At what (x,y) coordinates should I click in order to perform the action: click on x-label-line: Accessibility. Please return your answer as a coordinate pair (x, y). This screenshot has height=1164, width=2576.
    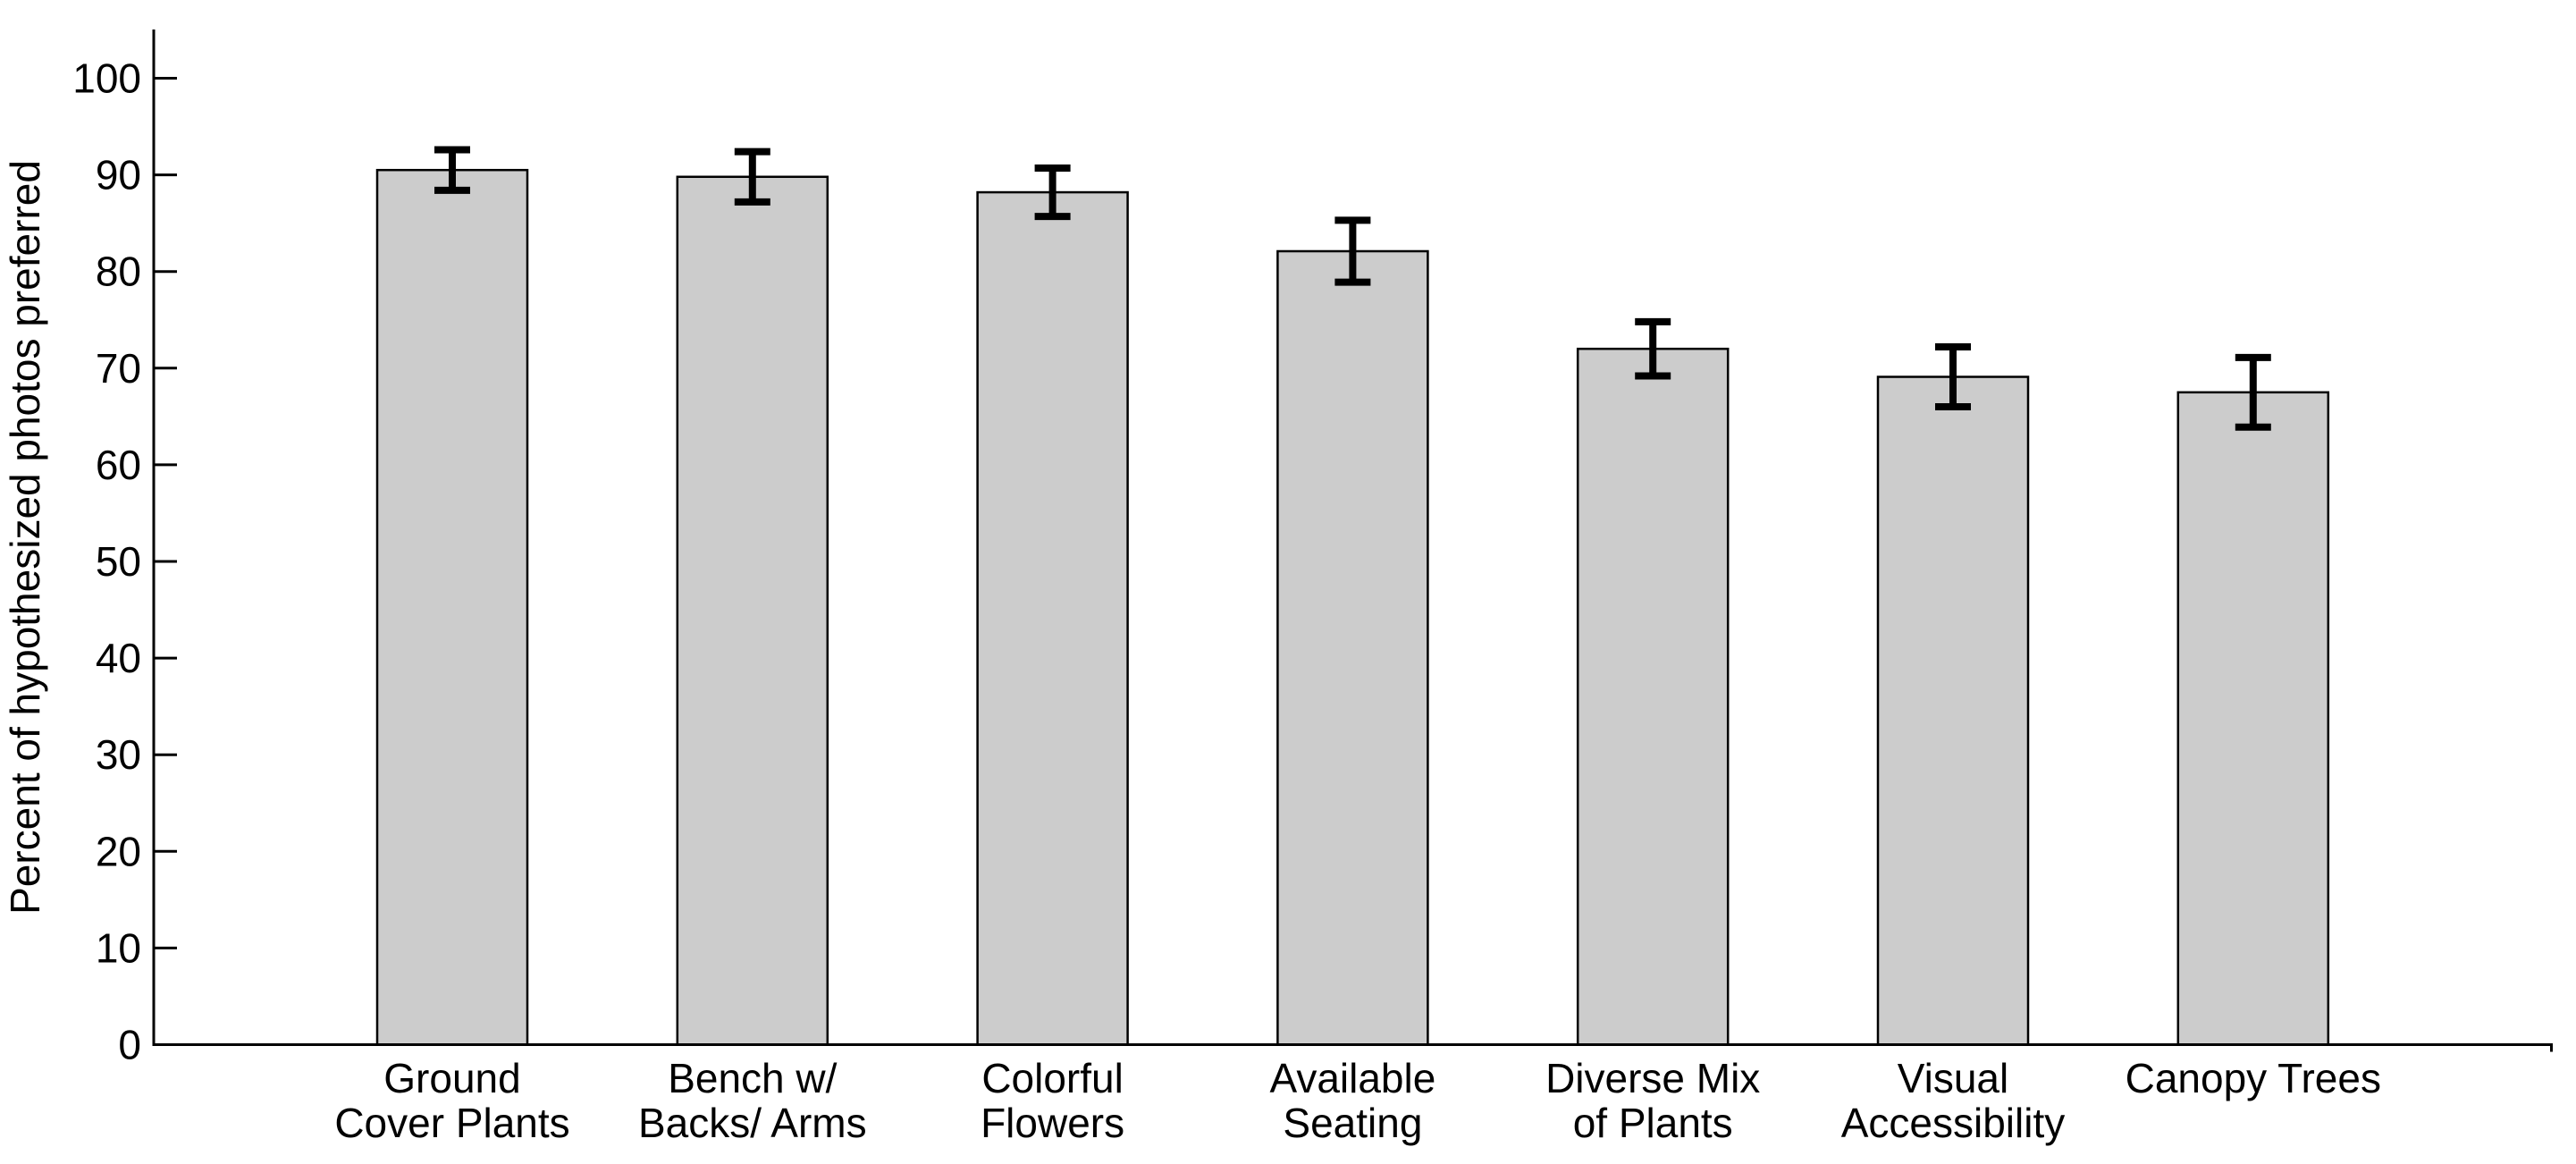
    Looking at the image, I should click on (1954, 1123).